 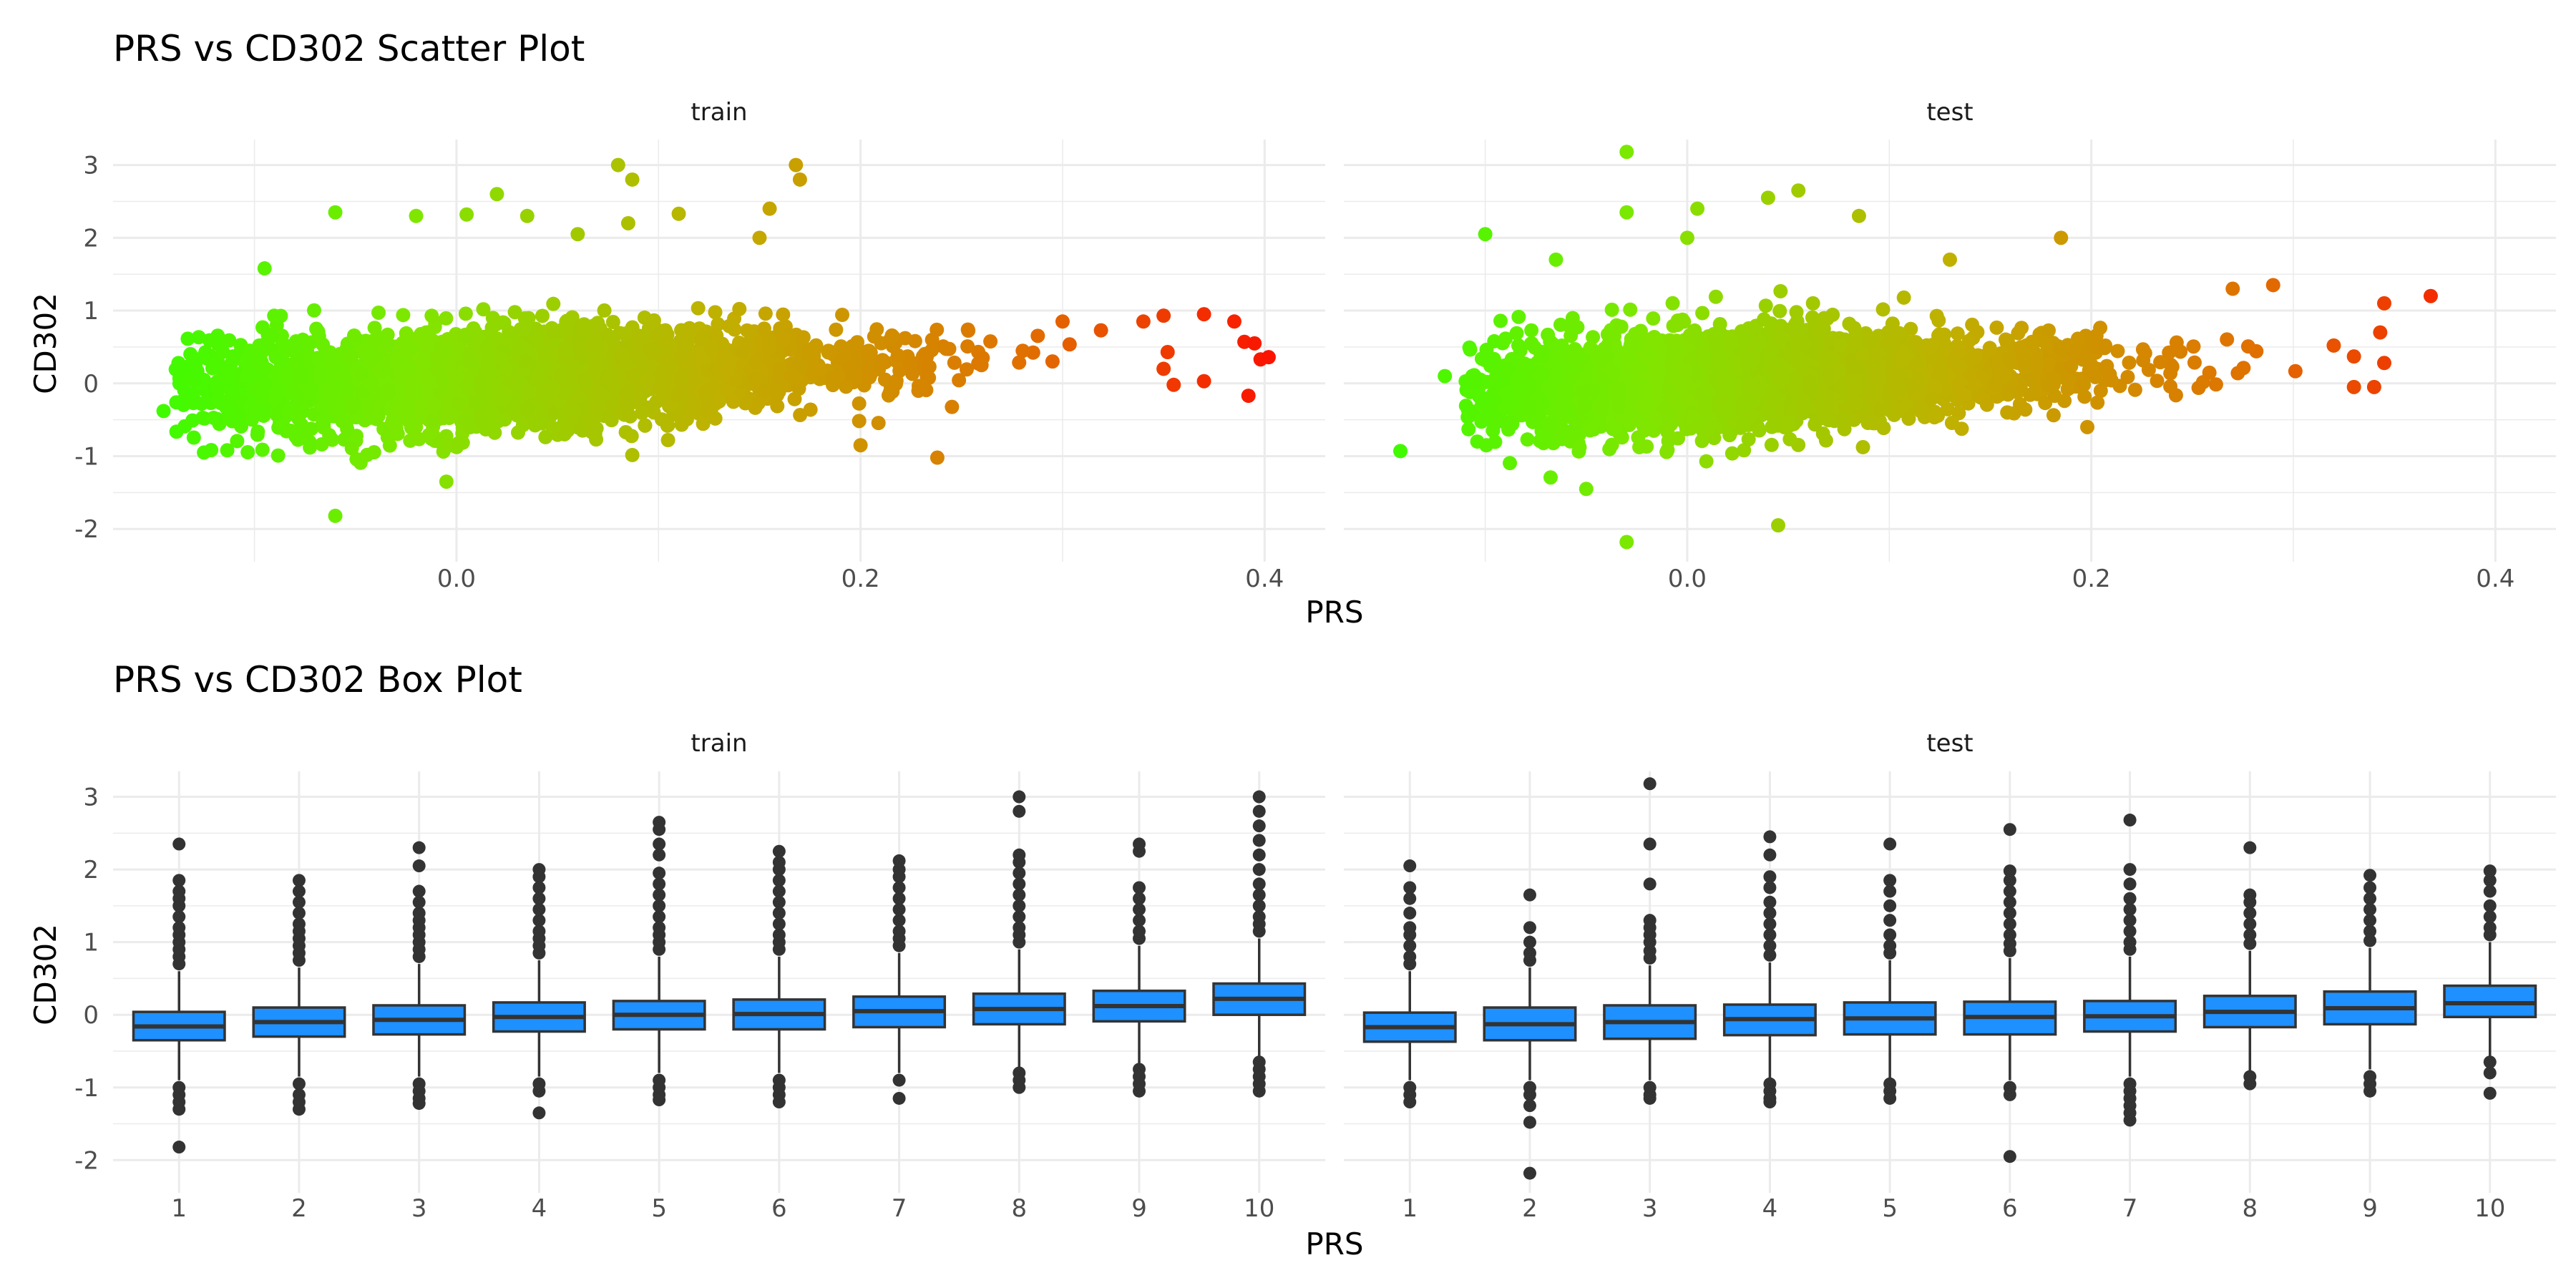 I want to click on y-tick-label: 2, so click(x=91, y=238).